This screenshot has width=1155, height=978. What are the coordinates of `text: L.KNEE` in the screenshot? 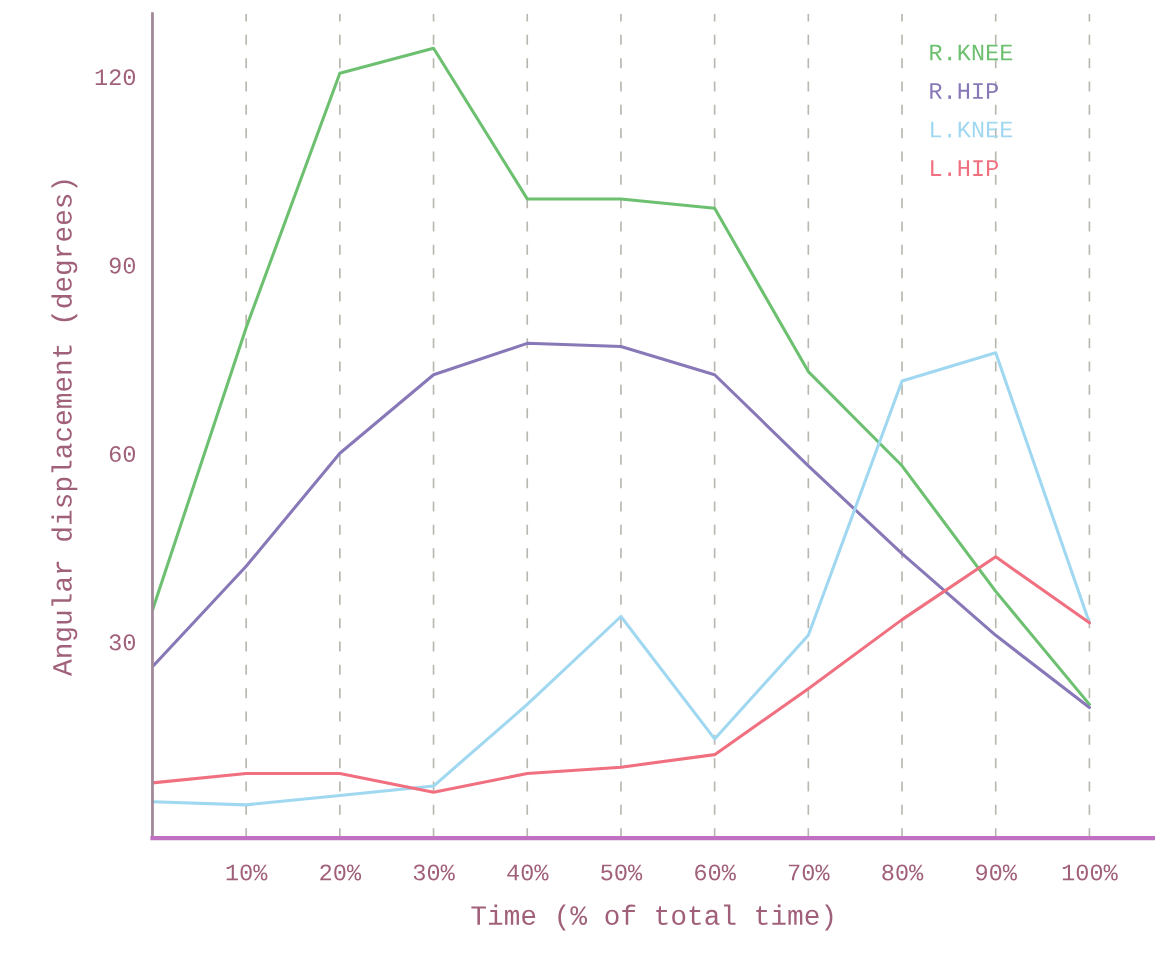 It's located at (972, 129).